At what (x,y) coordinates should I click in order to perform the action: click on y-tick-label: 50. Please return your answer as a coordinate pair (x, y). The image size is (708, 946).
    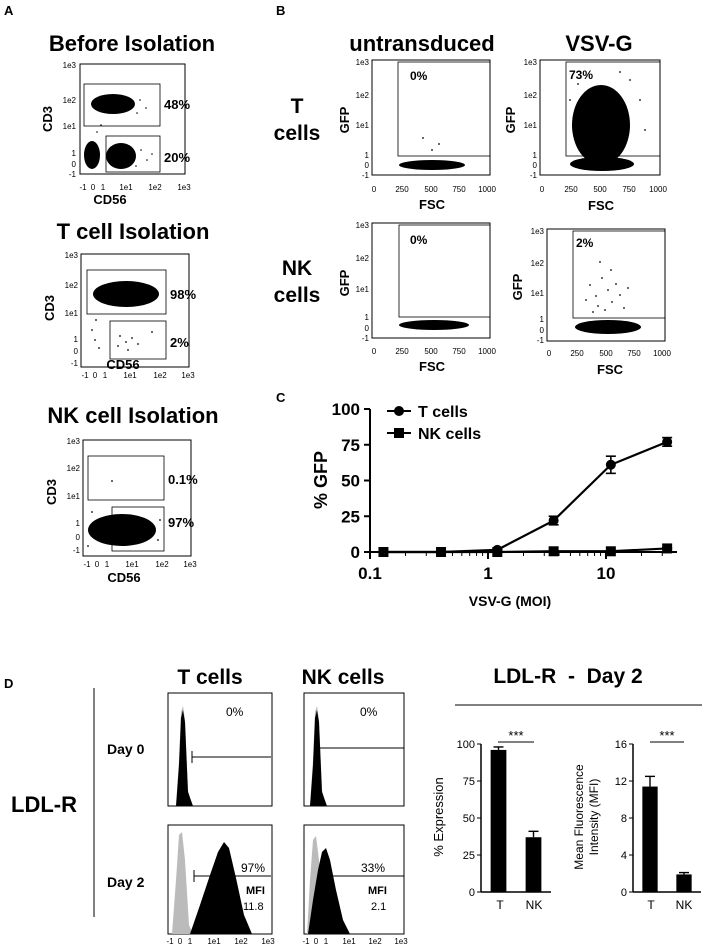
    Looking at the image, I should click on (350, 481).